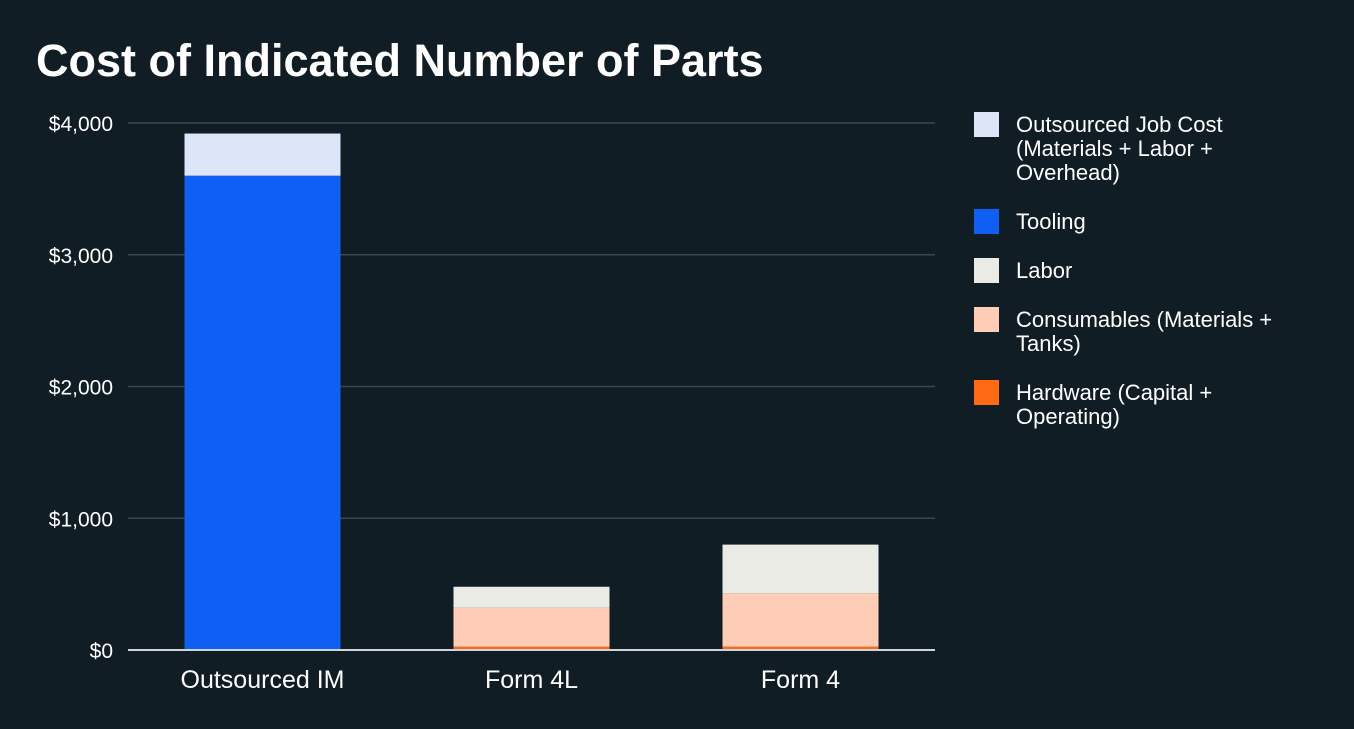 The height and width of the screenshot is (729, 1354). I want to click on y-tick-label: $1,000, so click(81, 519).